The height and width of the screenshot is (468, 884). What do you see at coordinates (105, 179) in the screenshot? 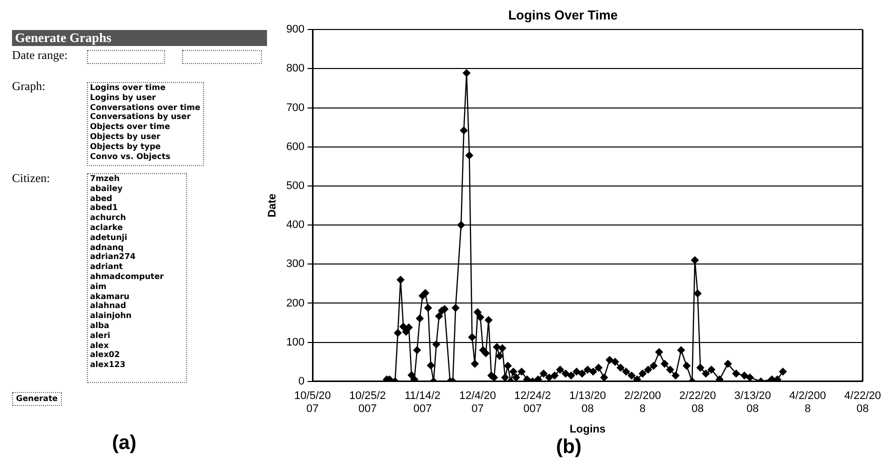
I see `text: 7mzeh` at bounding box center [105, 179].